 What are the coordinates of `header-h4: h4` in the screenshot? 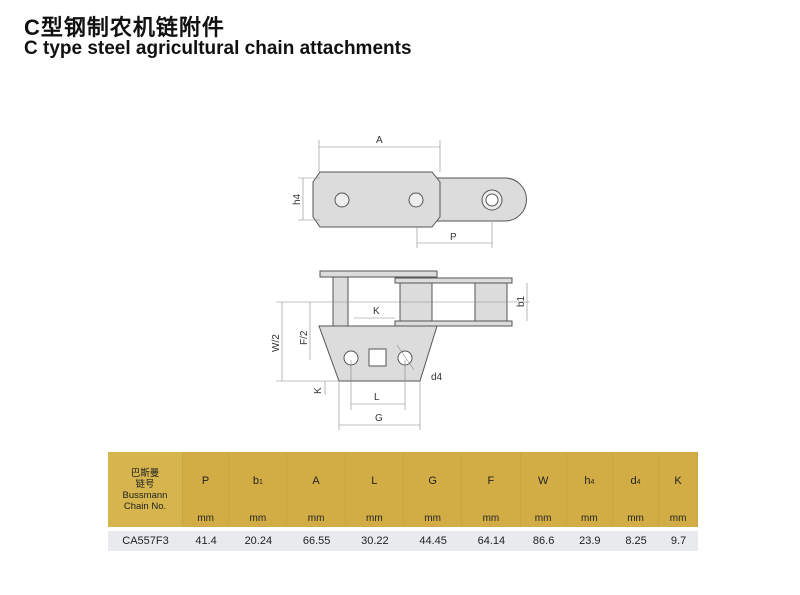 It's located at (589, 480).